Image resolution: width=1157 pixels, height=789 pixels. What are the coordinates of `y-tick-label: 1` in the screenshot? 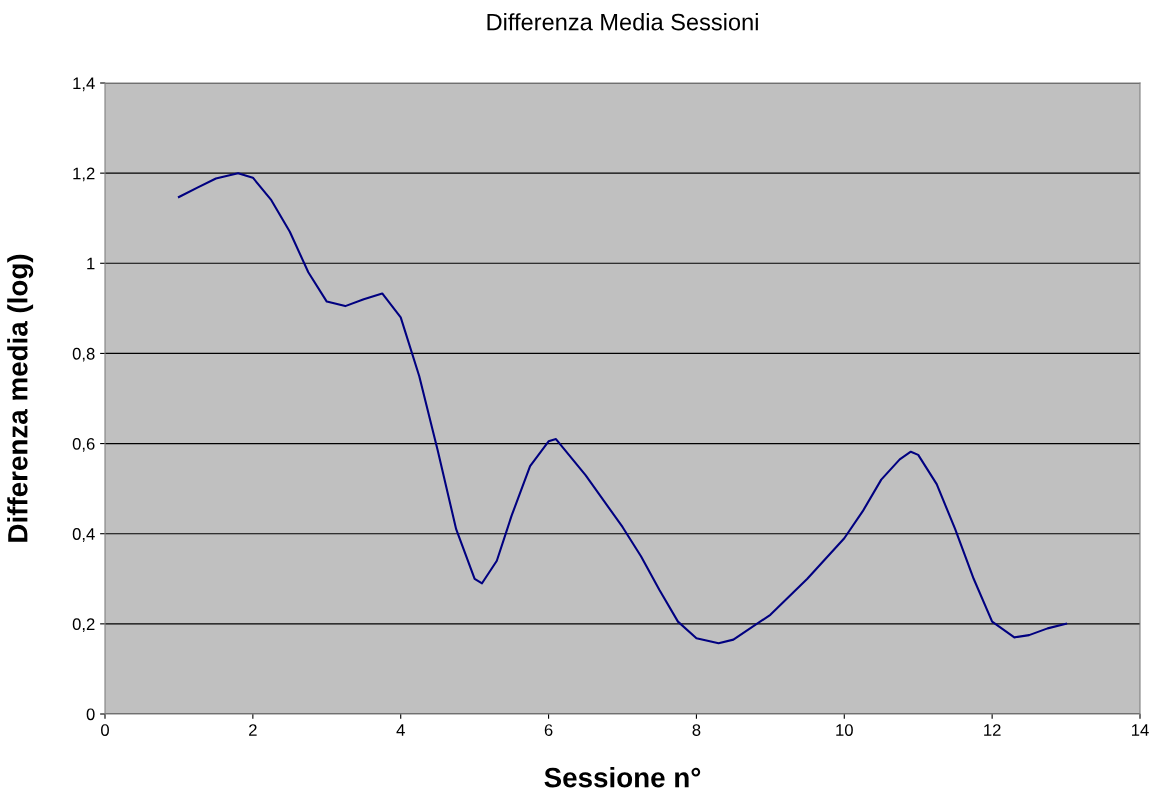 It's located at (91, 263).